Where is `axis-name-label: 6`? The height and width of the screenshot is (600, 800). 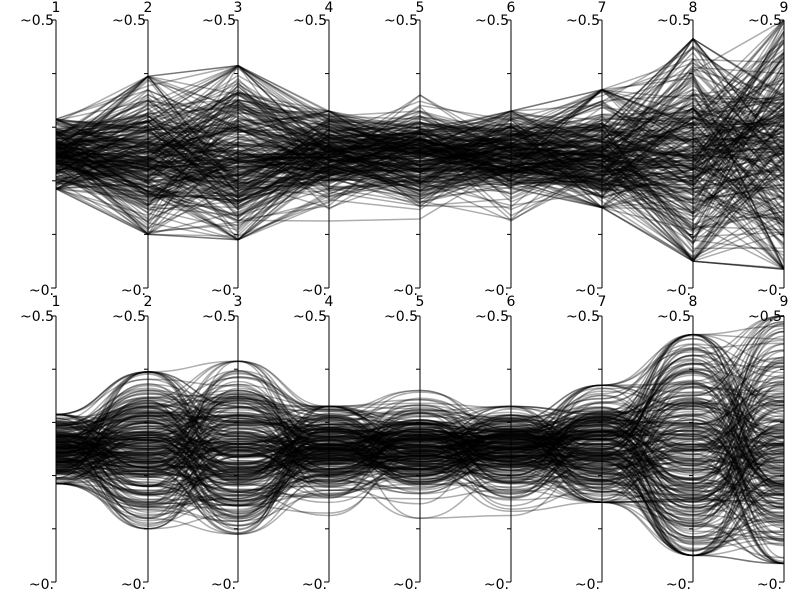
axis-name-label: 6 is located at coordinates (511, 302).